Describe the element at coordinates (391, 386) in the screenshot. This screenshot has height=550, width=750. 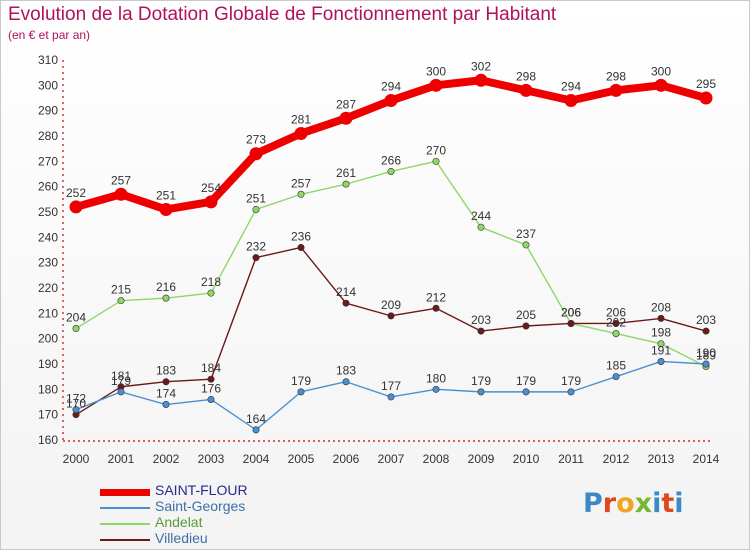
I see `data-label: 177` at that location.